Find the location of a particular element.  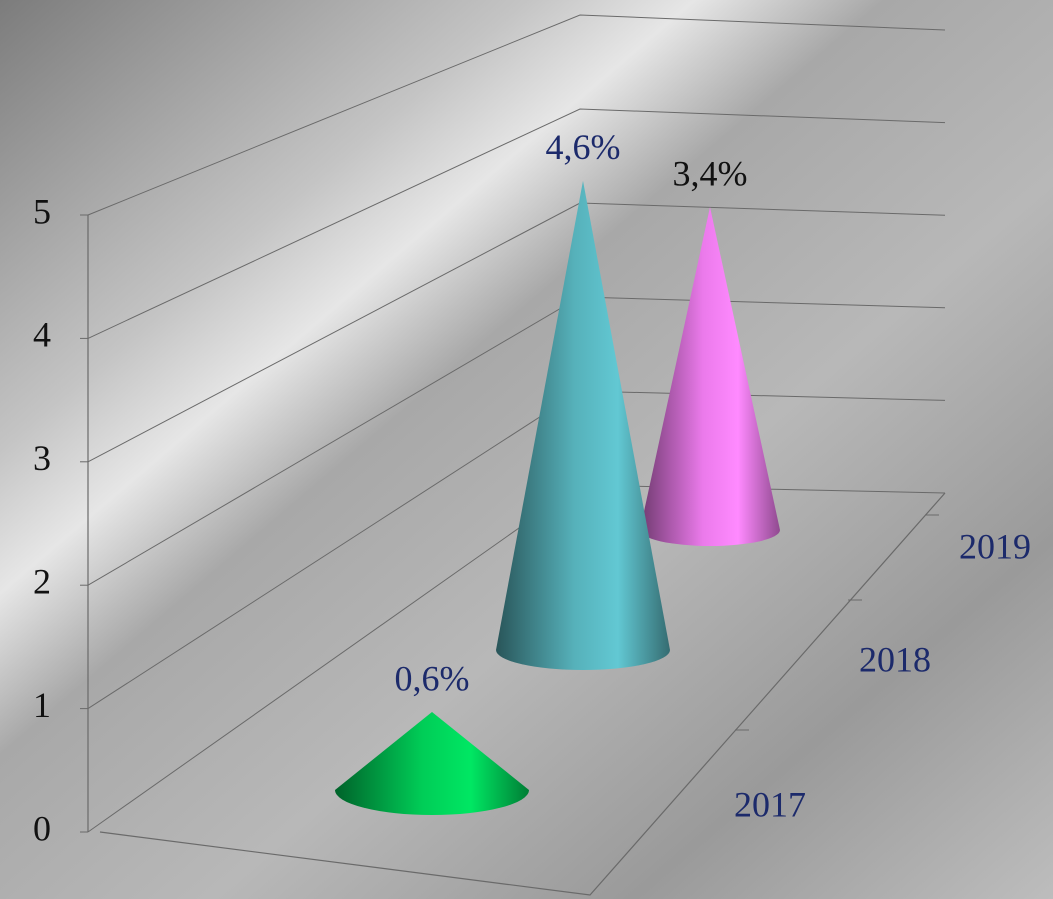

y-tick-label: 5 is located at coordinates (42, 211).